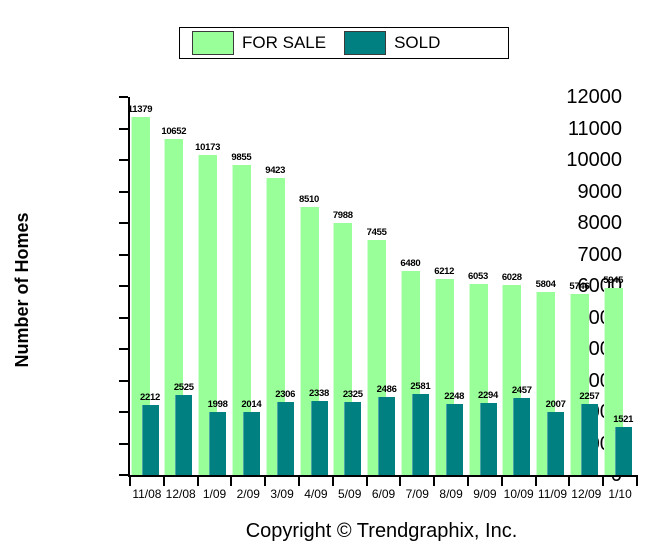 The height and width of the screenshot is (550, 660). I want to click on bar-value-label-for-sale: 6480, so click(410, 263).